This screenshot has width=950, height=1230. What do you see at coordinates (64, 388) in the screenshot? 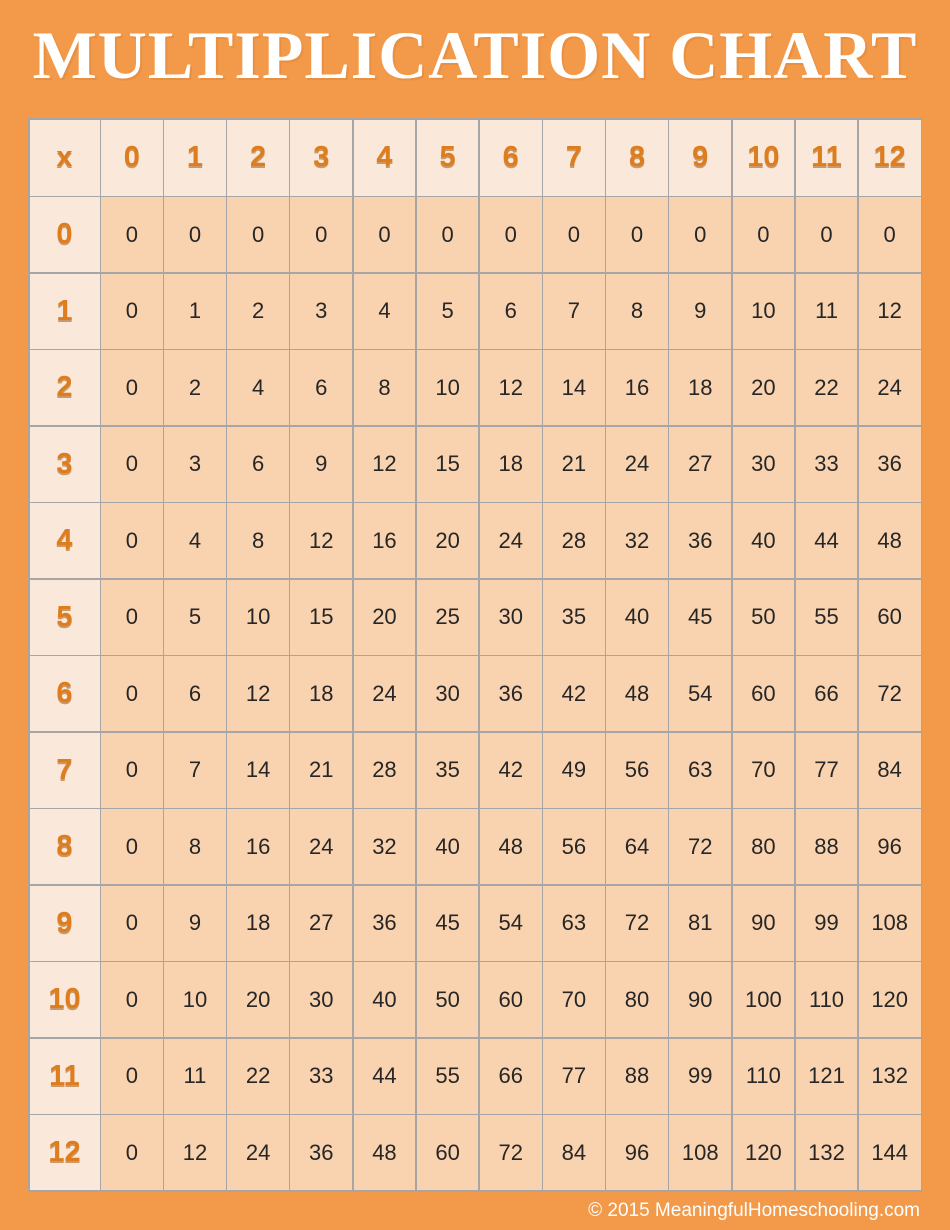
I see `row-header-cell: 2` at bounding box center [64, 388].